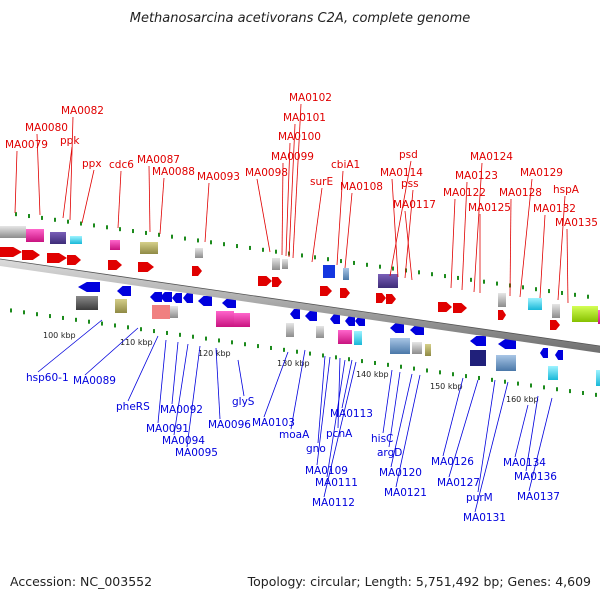 This screenshot has height=600, width=600. What do you see at coordinates (524, 463) in the screenshot?
I see `reverse-gene-label: MA0134` at bounding box center [524, 463].